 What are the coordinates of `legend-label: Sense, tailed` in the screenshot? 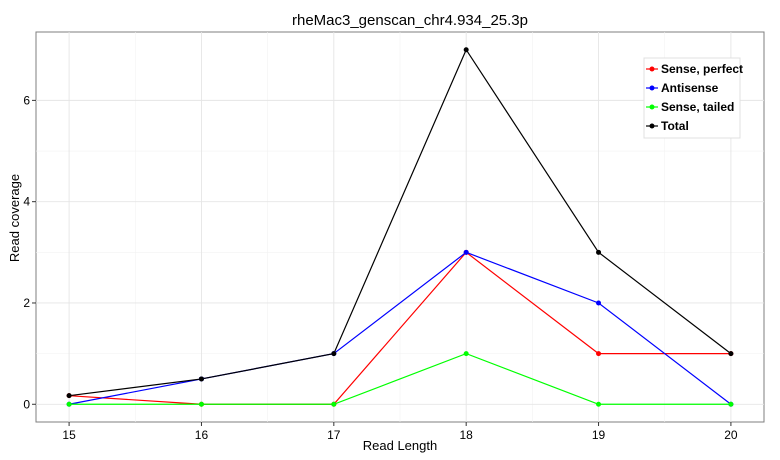 It's located at (697, 107).